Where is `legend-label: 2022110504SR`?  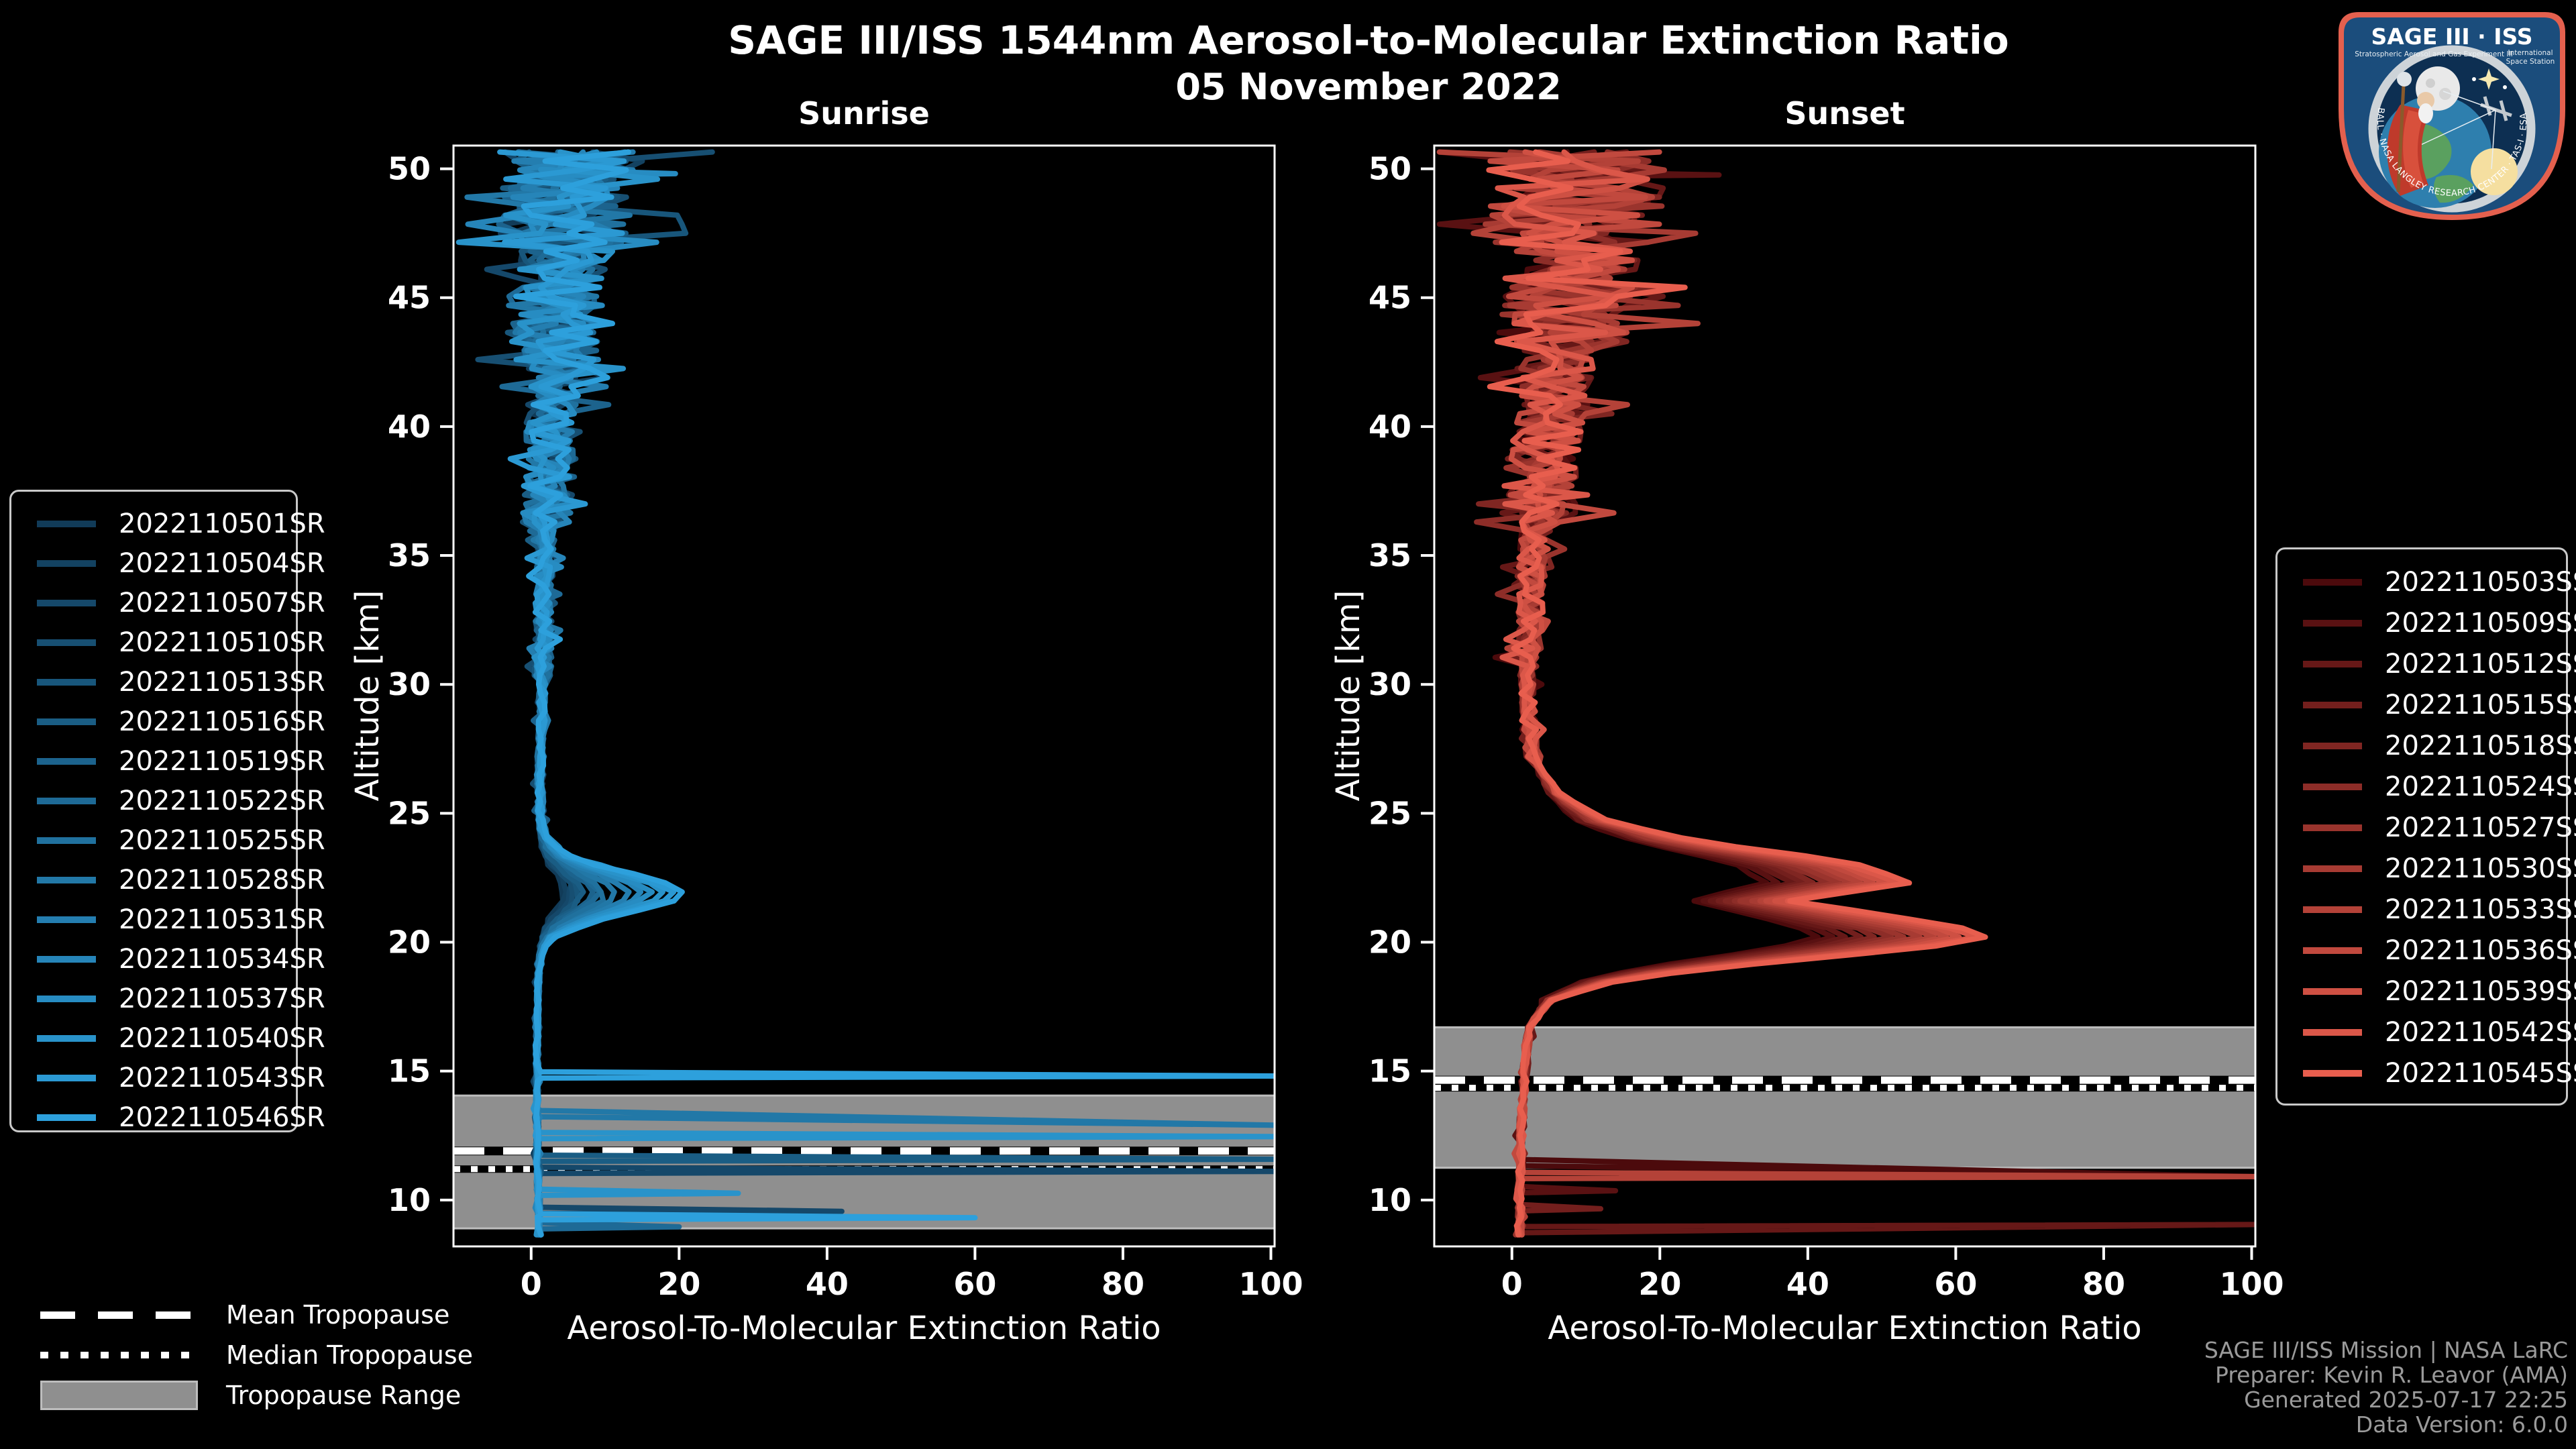 legend-label: 2022110504SR is located at coordinates (222, 563).